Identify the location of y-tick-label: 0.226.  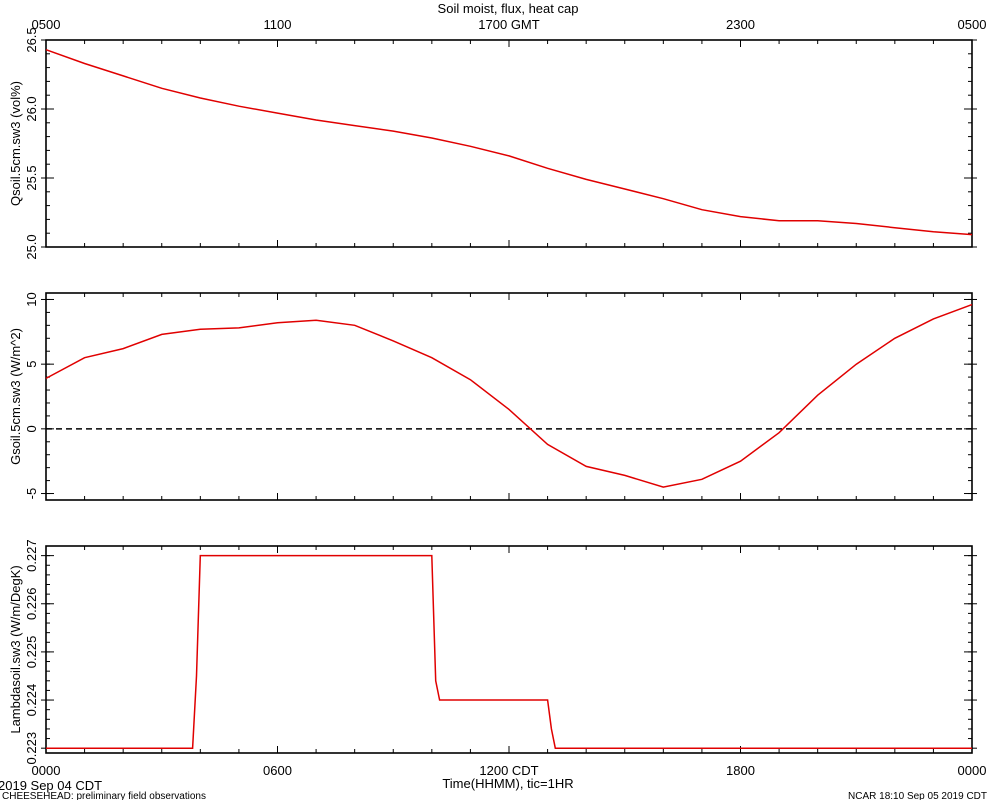
(31, 603).